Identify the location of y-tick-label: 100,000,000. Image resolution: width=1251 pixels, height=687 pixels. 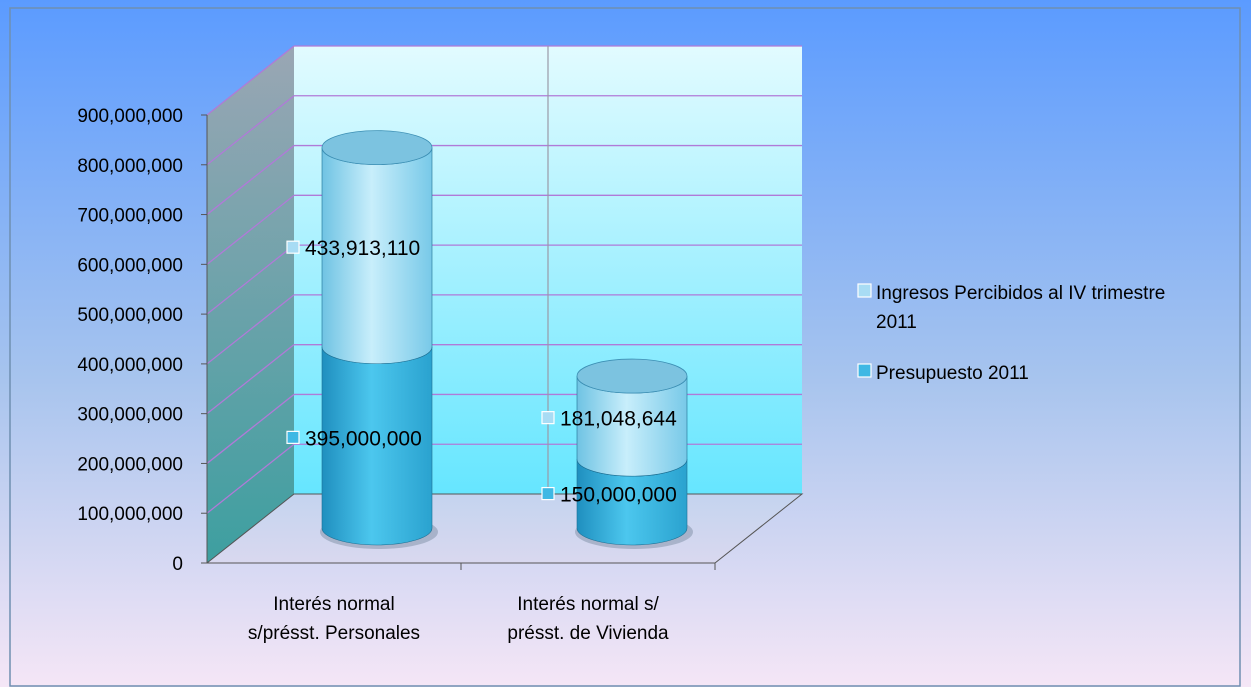
(130, 514).